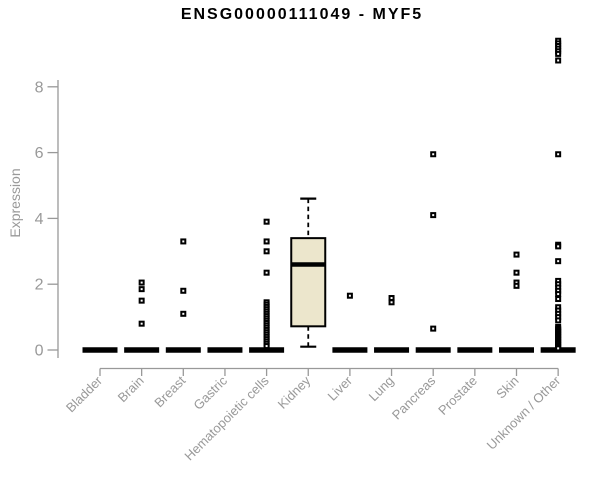 This screenshot has height=500, width=600. Describe the element at coordinates (414, 398) in the screenshot. I see `x-tick-label: Pancreas` at that location.